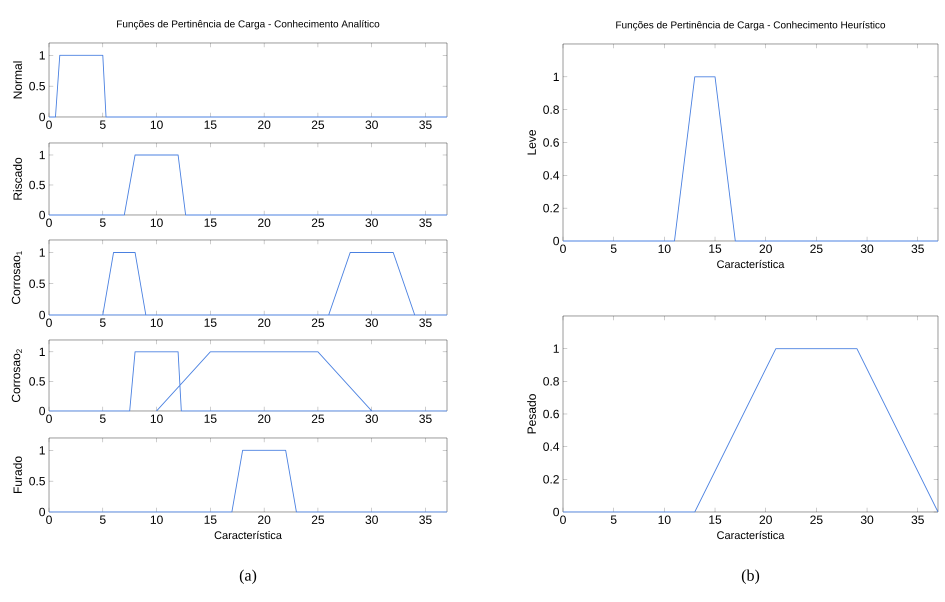  What do you see at coordinates (17, 277) in the screenshot?
I see `y-axis-title: Corrosao$_{1}$` at bounding box center [17, 277].